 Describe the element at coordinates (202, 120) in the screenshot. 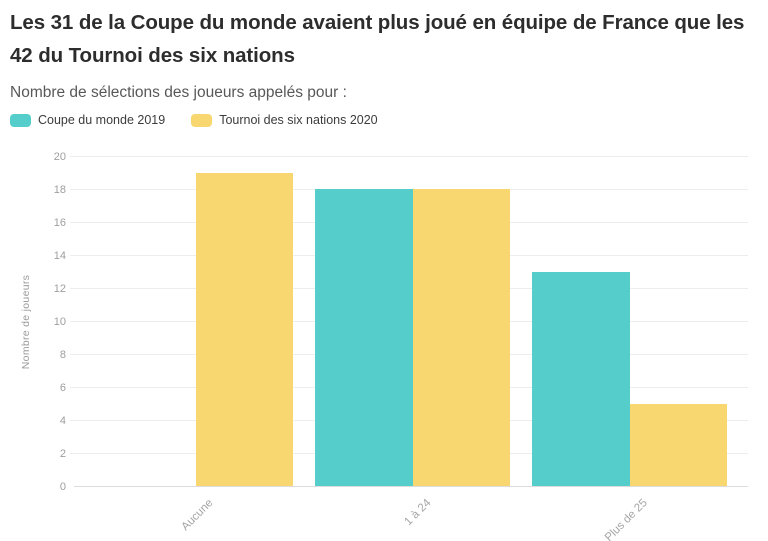

I see `legend-swatch-tournoi-six-nations` at that location.